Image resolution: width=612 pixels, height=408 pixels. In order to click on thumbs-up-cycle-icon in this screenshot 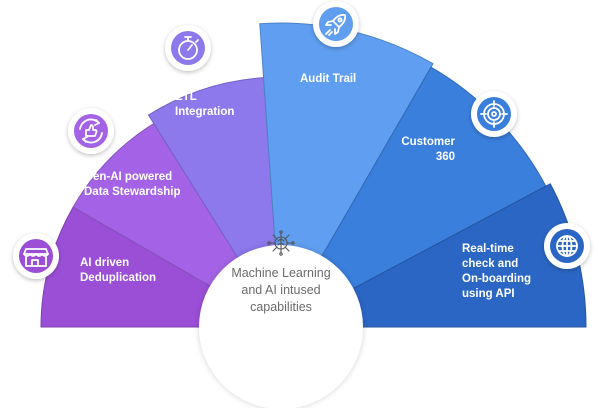, I will do `click(91, 131)`.